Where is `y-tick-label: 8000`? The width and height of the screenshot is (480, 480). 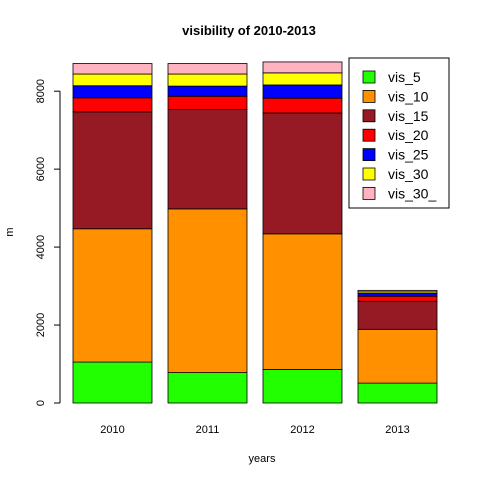 y-tick-label: 8000 is located at coordinates (41, 91).